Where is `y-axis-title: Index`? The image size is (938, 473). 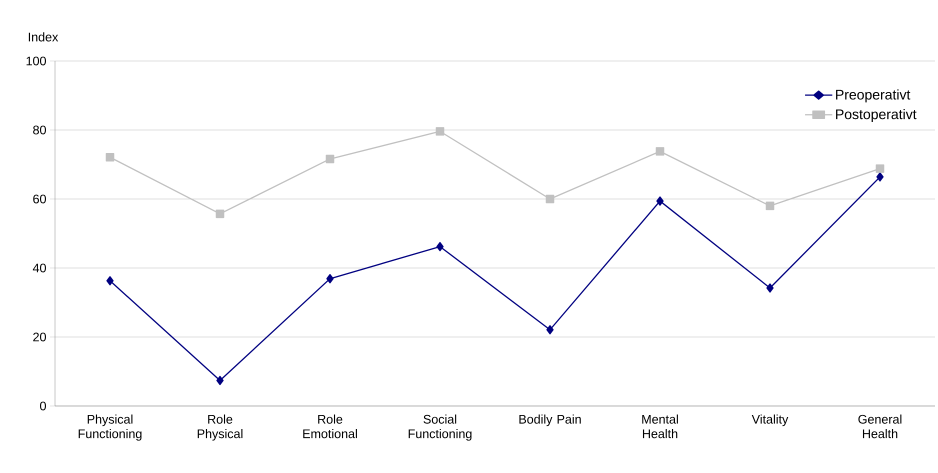 y-axis-title: Index is located at coordinates (43, 37).